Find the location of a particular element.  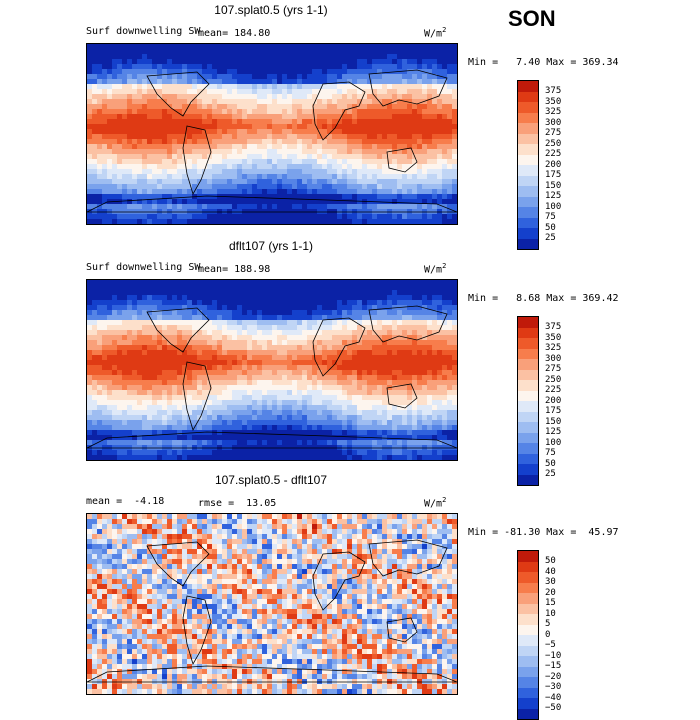

colorbar-label: −10 is located at coordinates (553, 656).